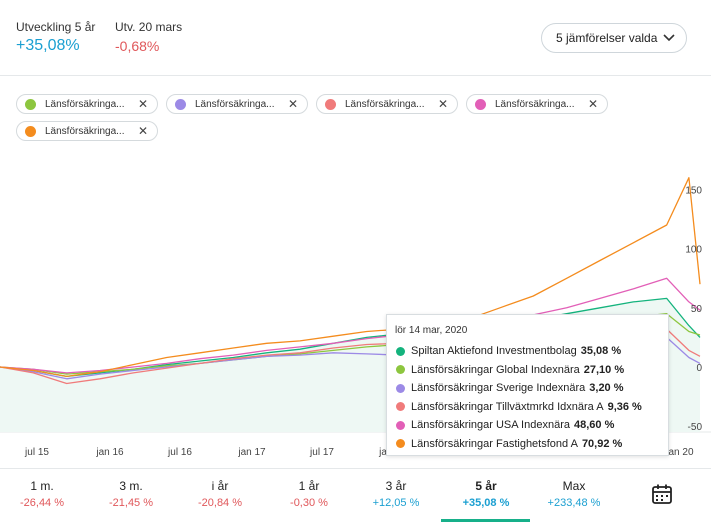  I want to click on period-tab: 3 m. -21,45 %, so click(131, 494).